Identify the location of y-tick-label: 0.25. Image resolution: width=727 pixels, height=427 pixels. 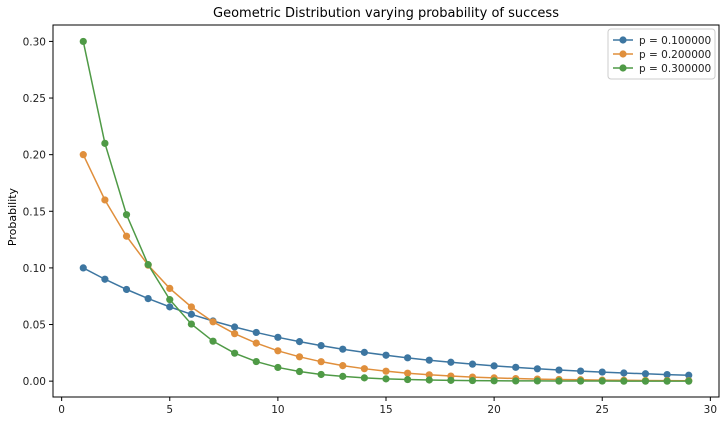
(34, 99).